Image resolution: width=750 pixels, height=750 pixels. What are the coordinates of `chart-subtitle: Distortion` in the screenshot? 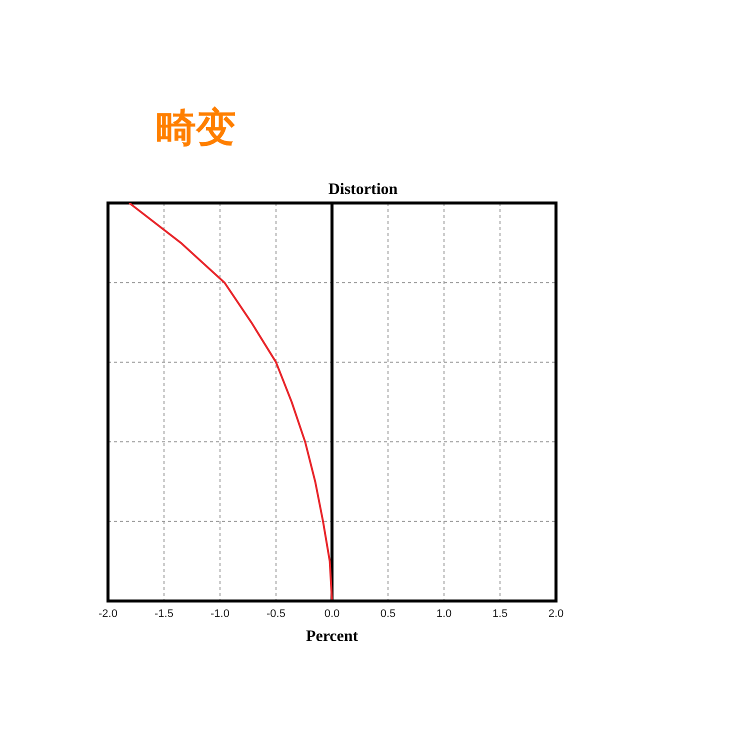 It's located at (363, 190).